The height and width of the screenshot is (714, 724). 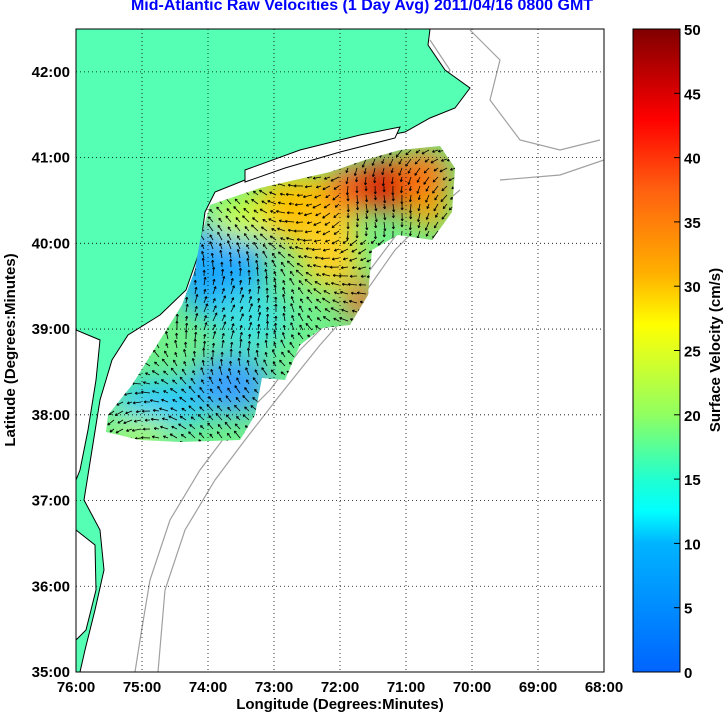 What do you see at coordinates (51, 586) in the screenshot?
I see `y-tick-label: 36:00` at bounding box center [51, 586].